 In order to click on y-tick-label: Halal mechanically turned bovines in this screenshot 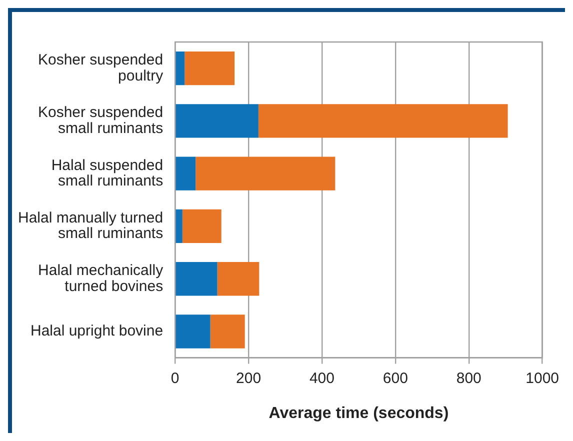, I will do `click(101, 278)`.